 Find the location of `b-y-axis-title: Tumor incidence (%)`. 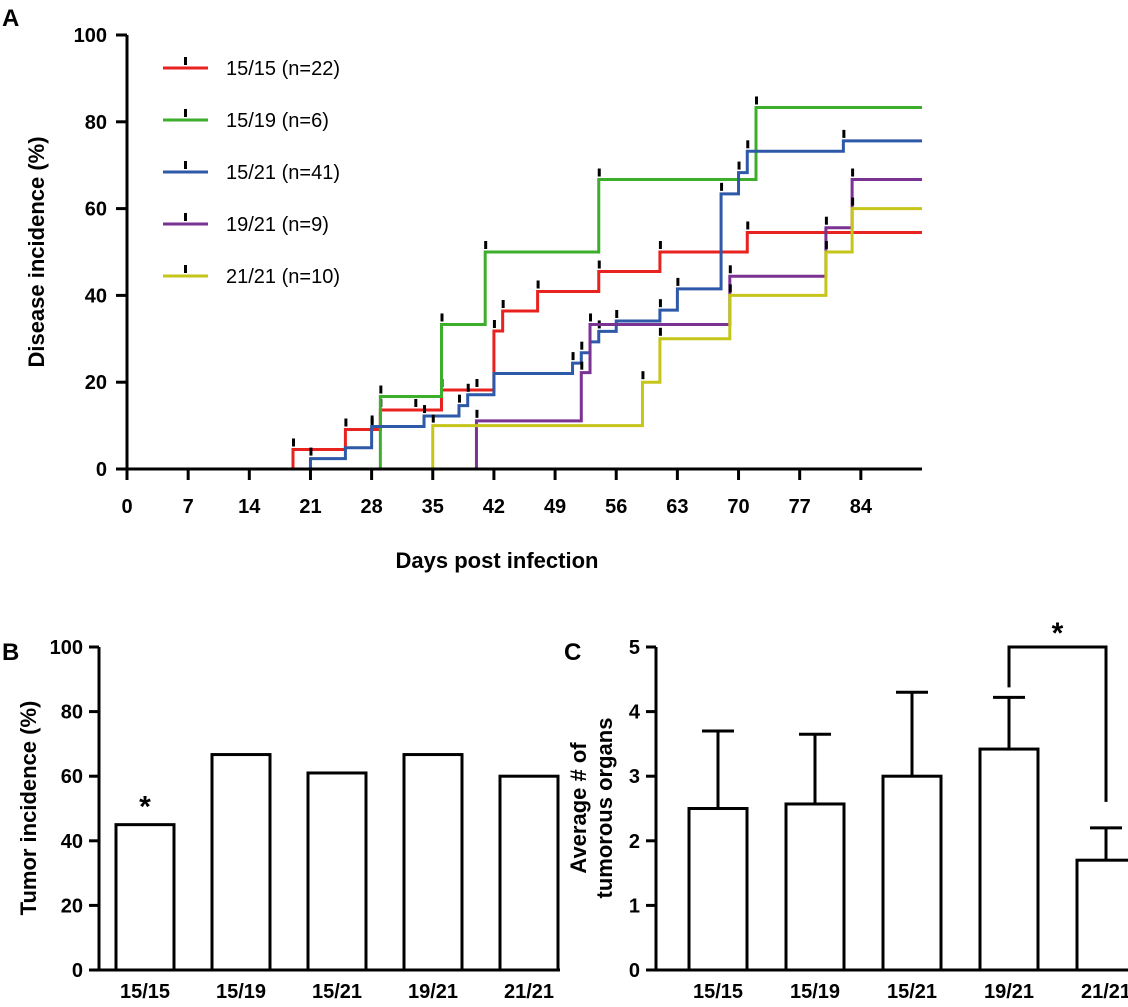

b-y-axis-title: Tumor incidence (%) is located at coordinates (28, 808).